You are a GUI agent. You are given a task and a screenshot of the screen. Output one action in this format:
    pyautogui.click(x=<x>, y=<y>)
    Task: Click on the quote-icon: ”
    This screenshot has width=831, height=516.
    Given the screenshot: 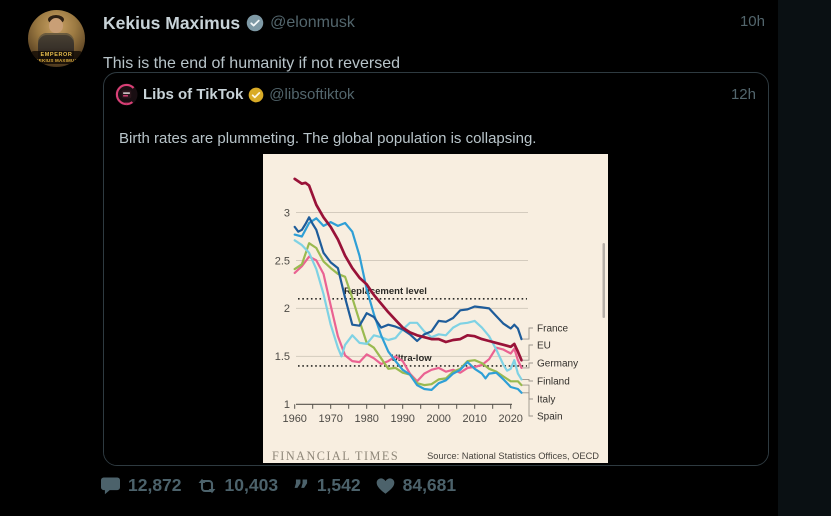 What is the action you would take?
    pyautogui.click(x=301, y=490)
    